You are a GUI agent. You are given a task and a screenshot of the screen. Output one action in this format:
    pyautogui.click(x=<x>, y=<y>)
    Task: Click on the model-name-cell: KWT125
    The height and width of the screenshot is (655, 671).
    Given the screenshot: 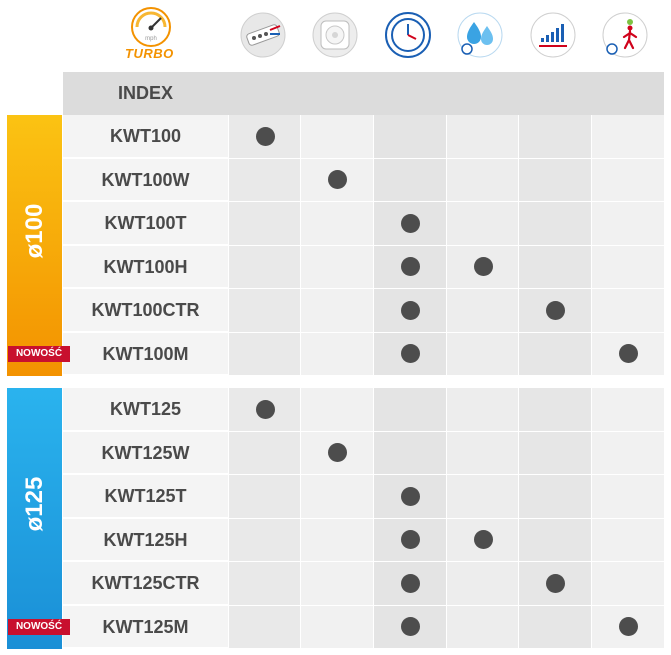 What is the action you would take?
    pyautogui.click(x=145, y=409)
    